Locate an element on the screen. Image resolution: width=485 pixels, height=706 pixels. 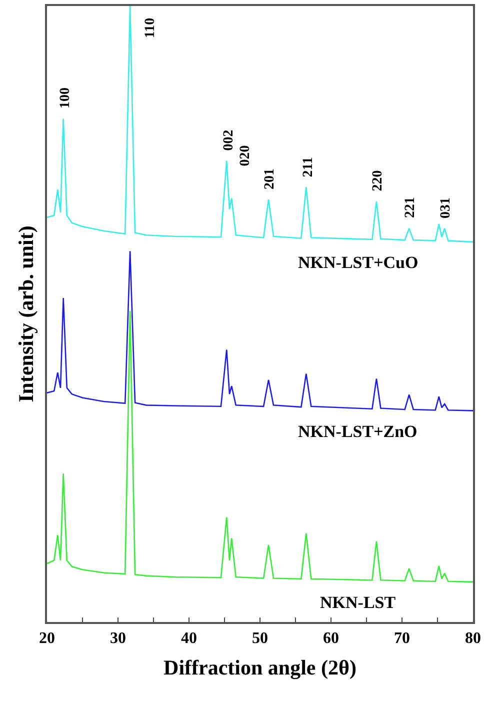
x-axis-title: Diffraction angle (2θ) is located at coordinates (260, 668).